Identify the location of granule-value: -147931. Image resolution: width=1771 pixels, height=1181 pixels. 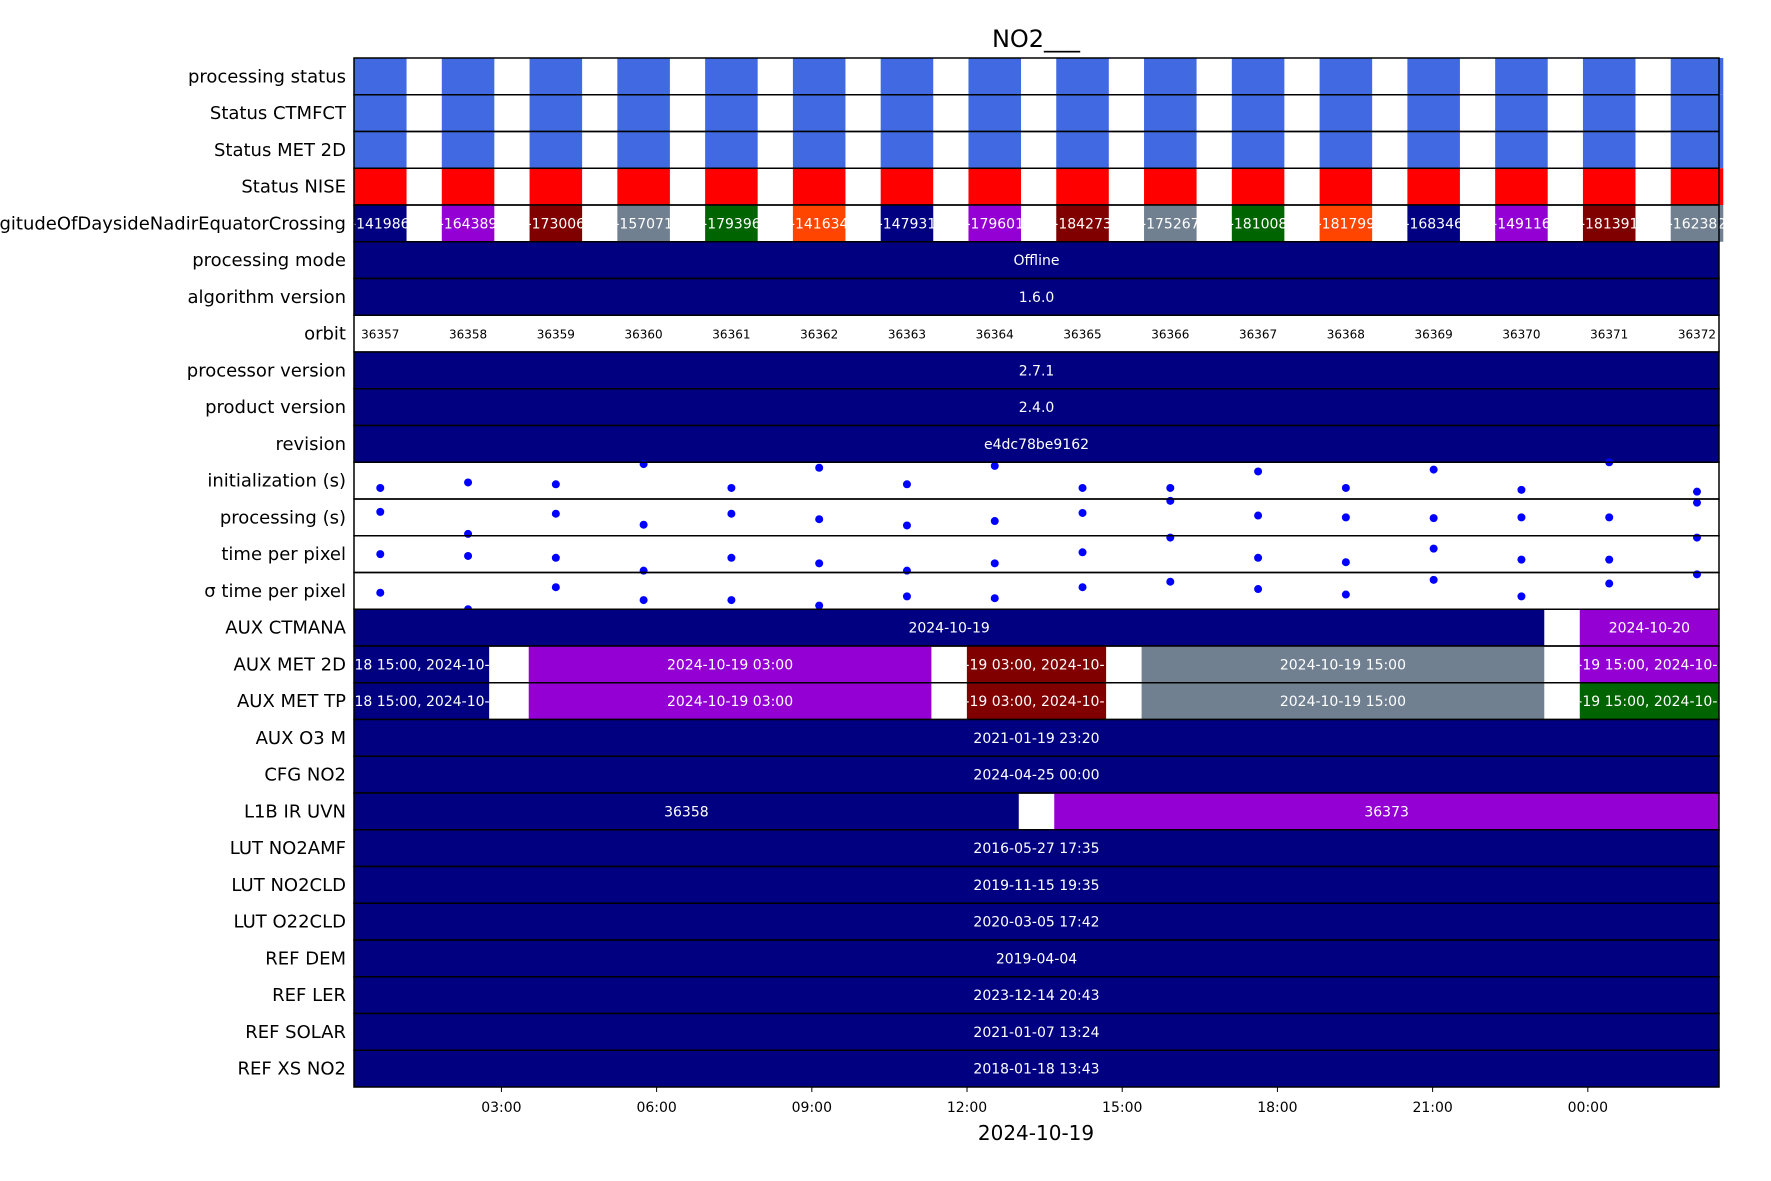
(907, 224).